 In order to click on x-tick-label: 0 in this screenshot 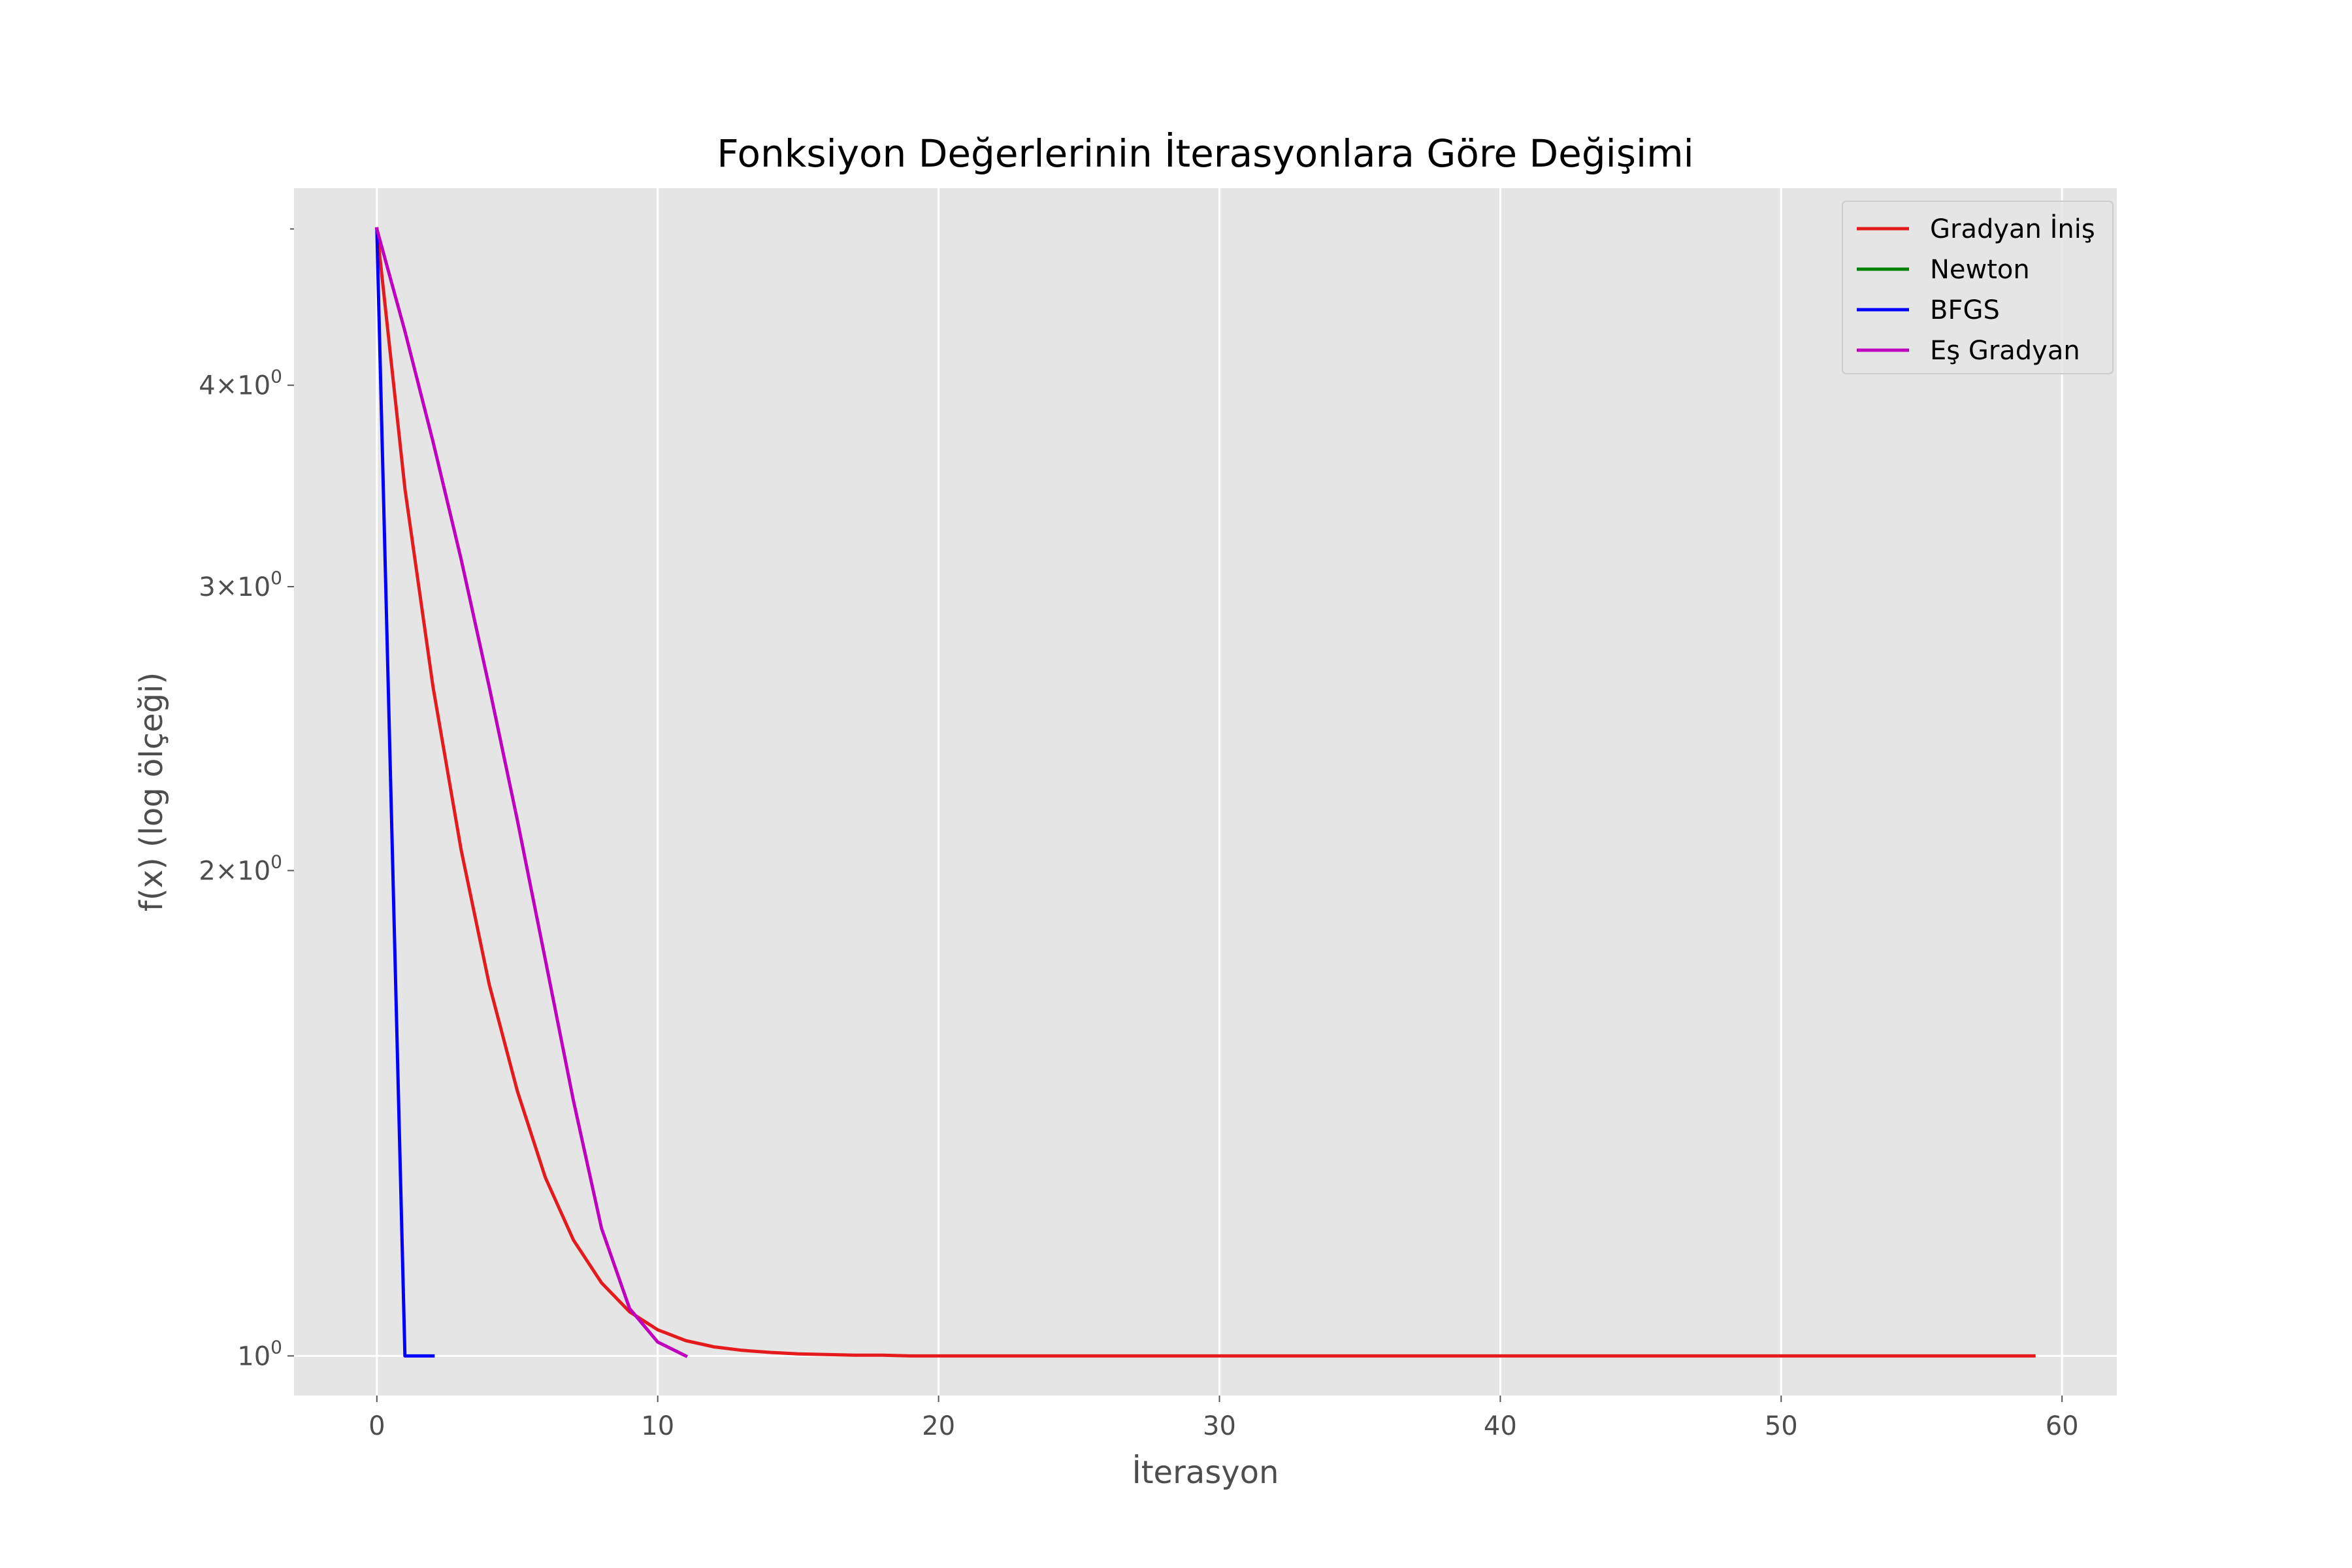, I will do `click(376, 1426)`.